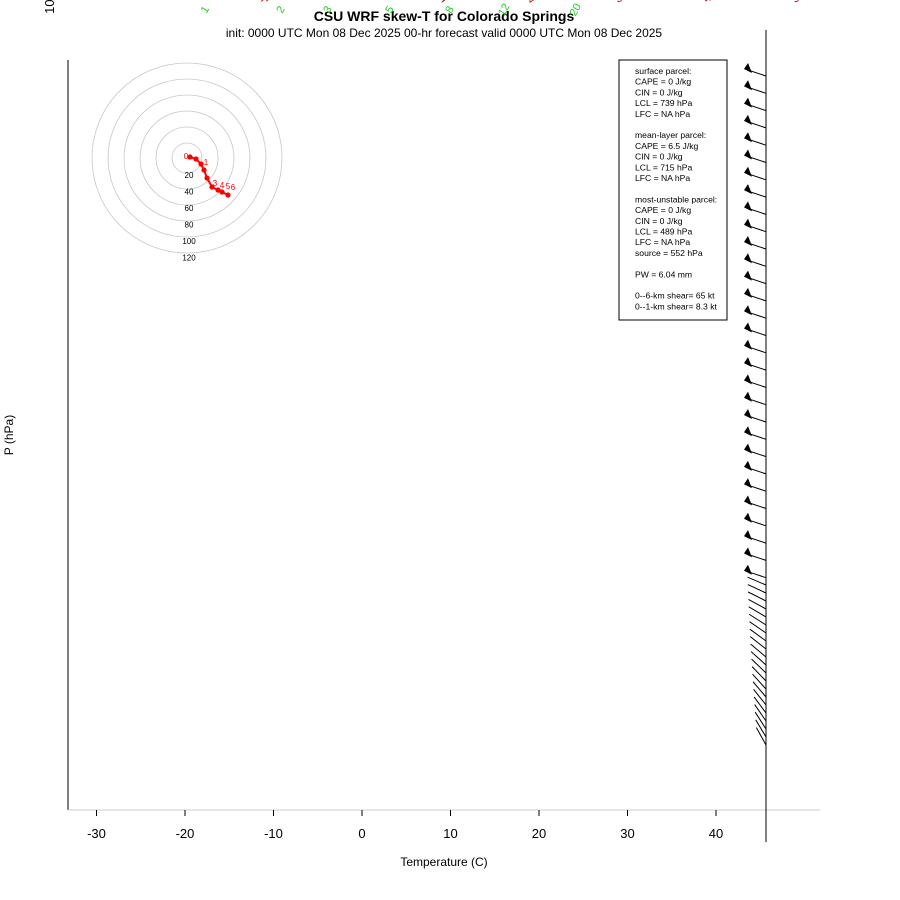 The image size is (900, 900). I want to click on hodograph-ring-label: 60, so click(189, 208).